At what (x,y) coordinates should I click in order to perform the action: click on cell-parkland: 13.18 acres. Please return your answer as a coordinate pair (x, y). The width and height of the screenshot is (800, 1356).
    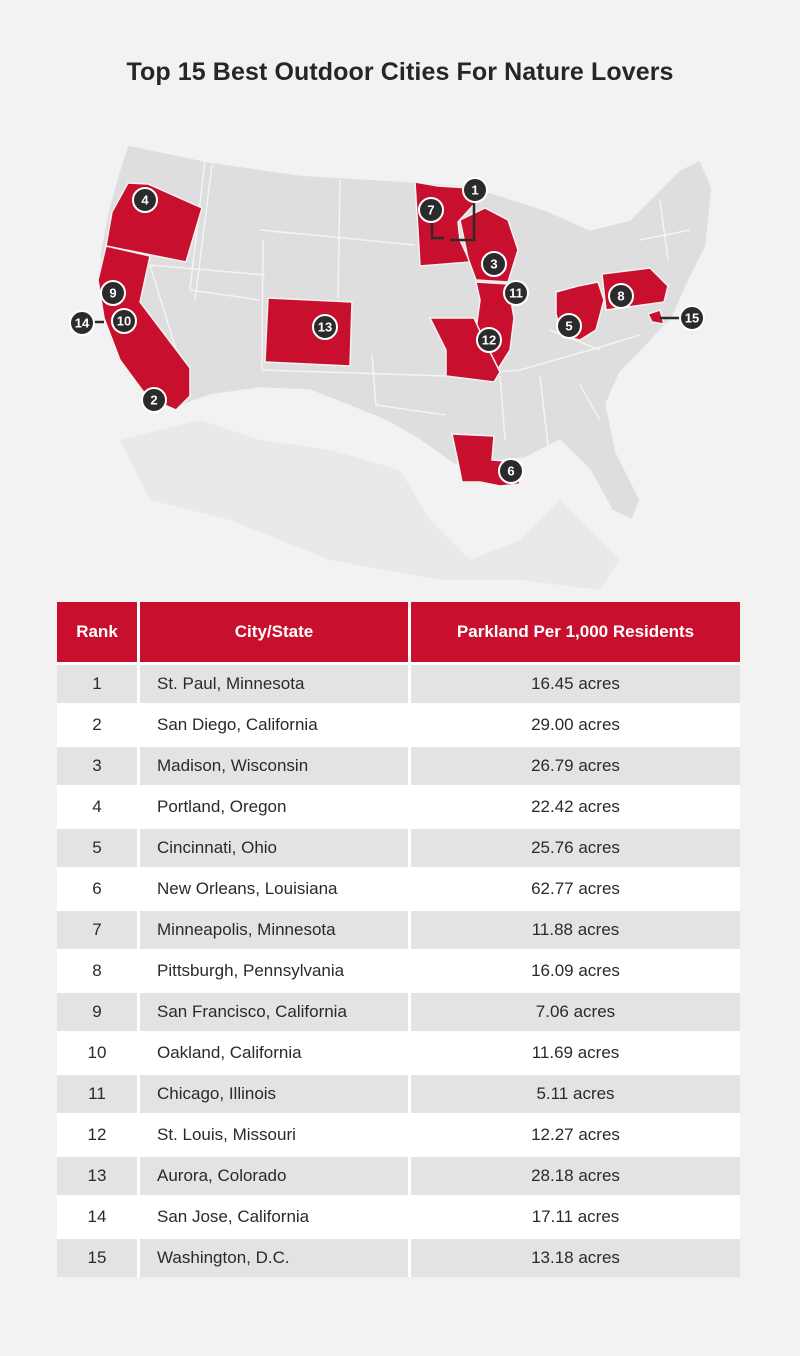
    Looking at the image, I should click on (574, 1256).